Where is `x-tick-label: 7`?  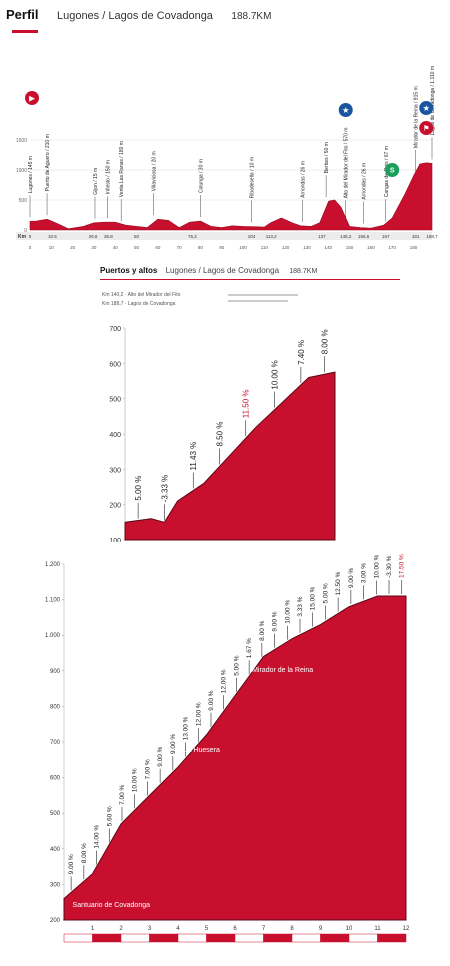 x-tick-label: 7 is located at coordinates (264, 929).